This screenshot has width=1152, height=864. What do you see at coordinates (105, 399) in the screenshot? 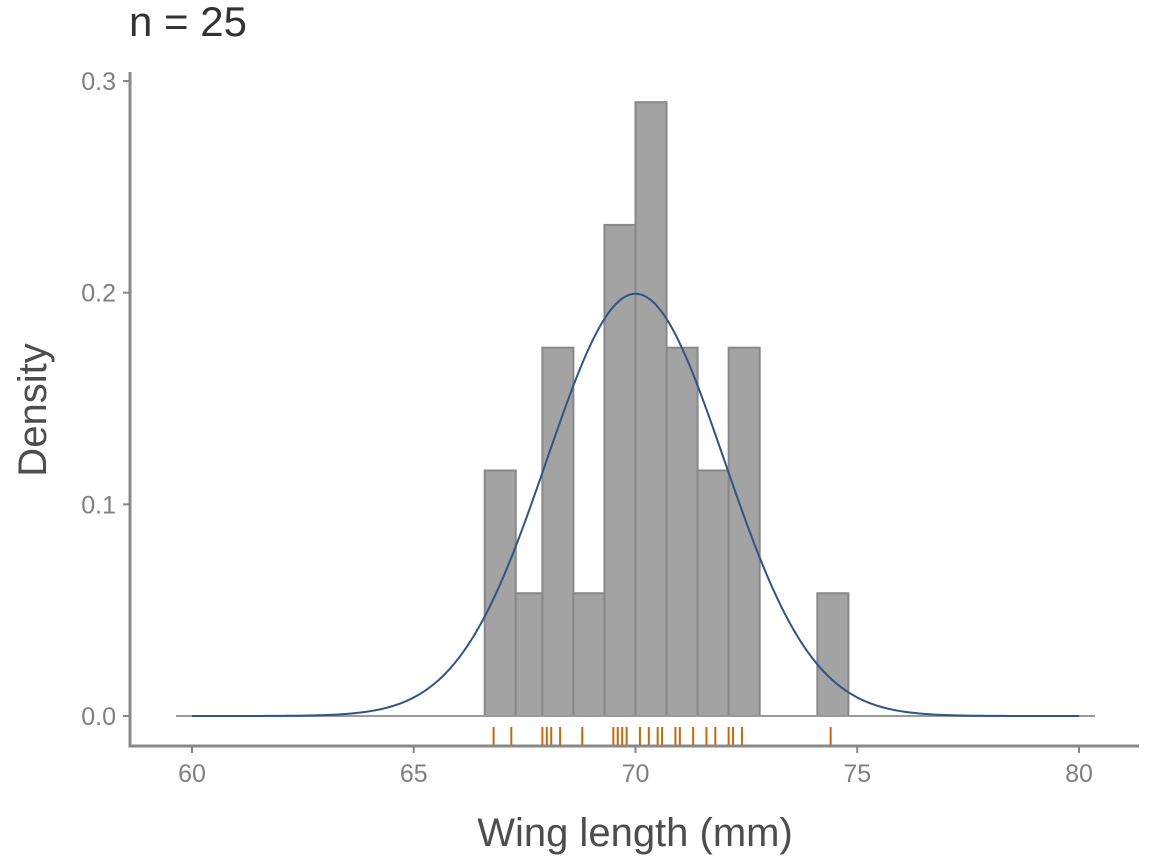
I see `y-axis-ticks: 0.0 0.1 0.2 0.3` at bounding box center [105, 399].